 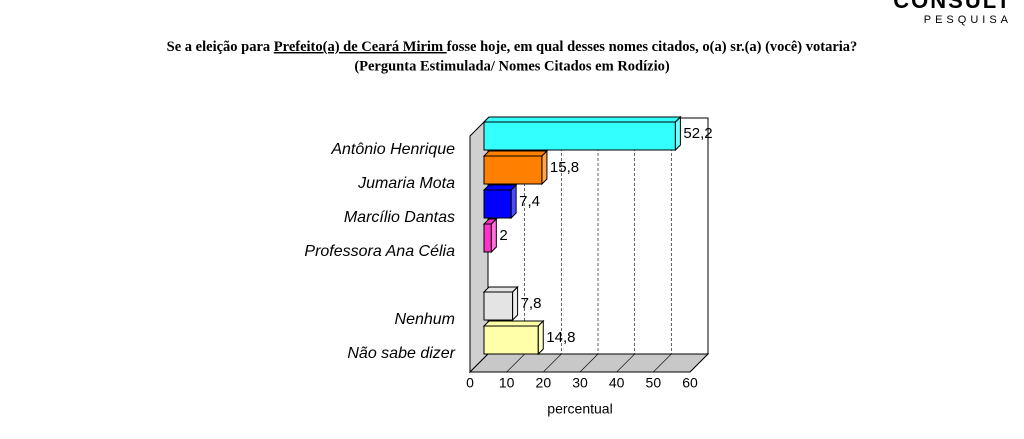 I want to click on brand: CONSULT, so click(x=952, y=6).